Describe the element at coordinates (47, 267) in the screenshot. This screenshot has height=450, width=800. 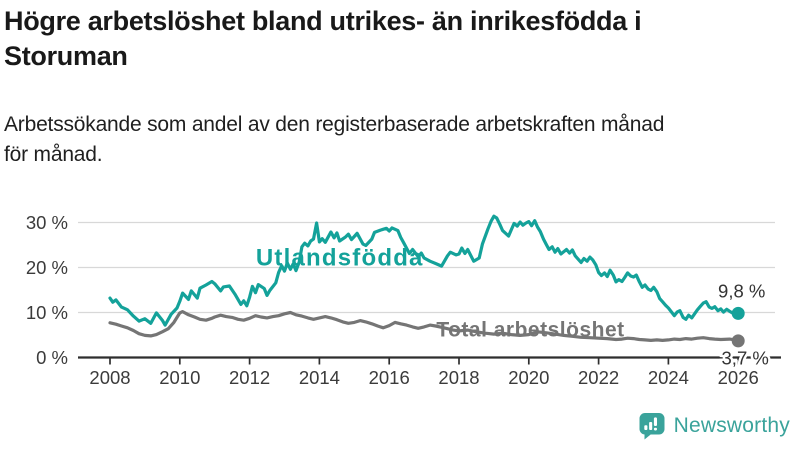
I see `y-tick-label-20: 20 %` at that location.